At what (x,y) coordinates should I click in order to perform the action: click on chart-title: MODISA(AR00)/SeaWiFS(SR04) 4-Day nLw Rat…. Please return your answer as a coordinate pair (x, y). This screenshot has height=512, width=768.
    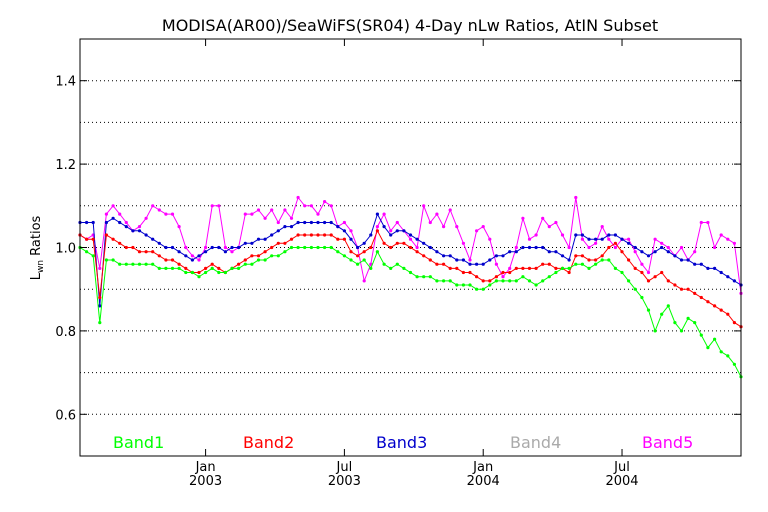
    Looking at the image, I should click on (410, 25).